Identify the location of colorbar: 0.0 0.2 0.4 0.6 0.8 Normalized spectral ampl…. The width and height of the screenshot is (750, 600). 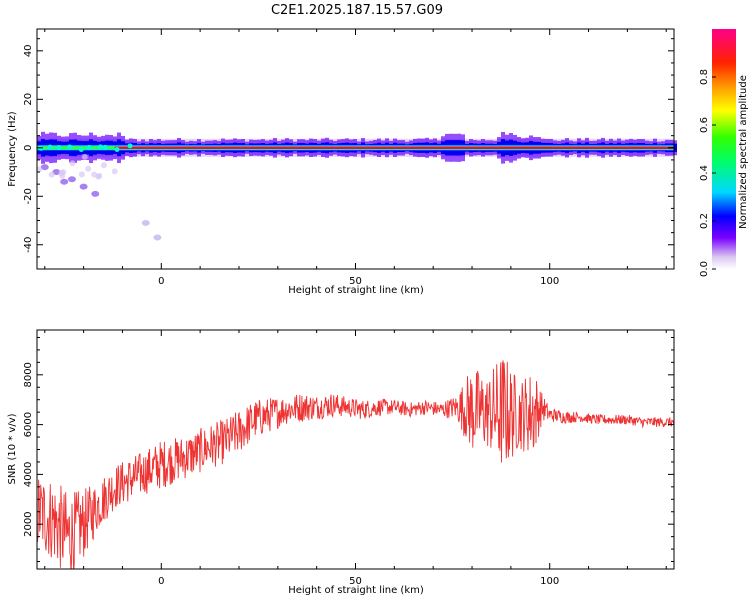
(724, 153).